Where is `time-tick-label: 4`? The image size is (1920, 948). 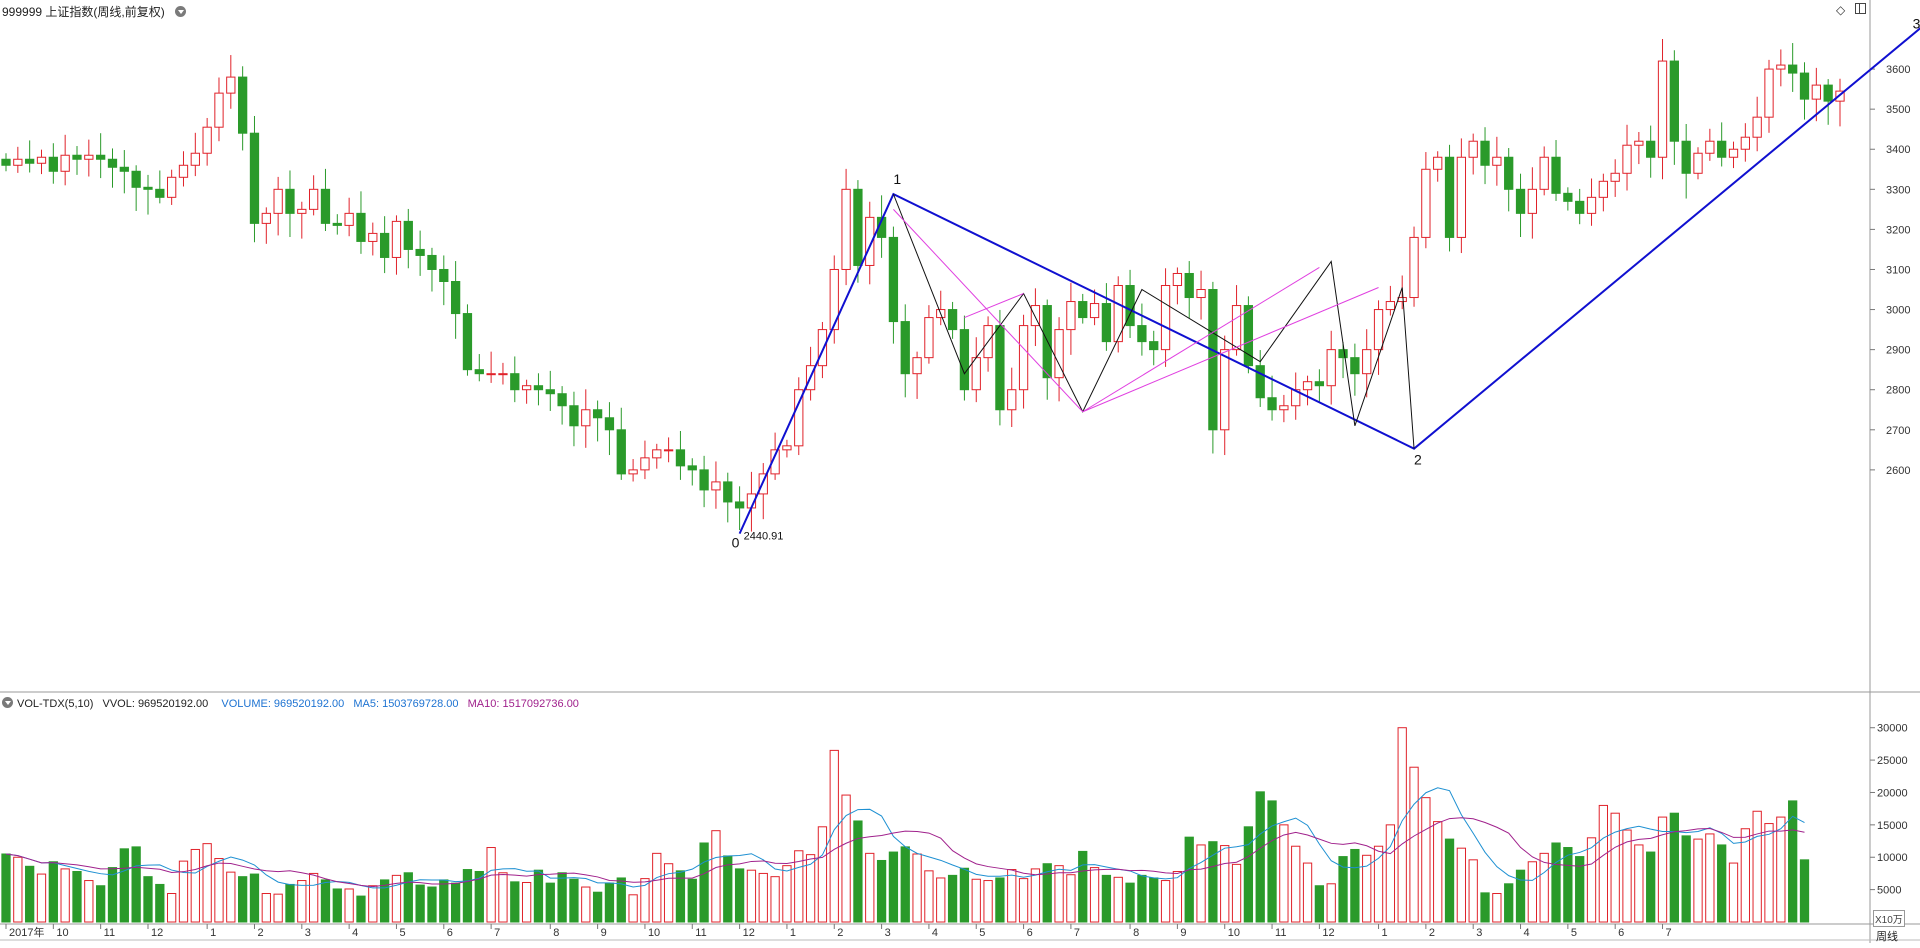
time-tick-label: 4 is located at coordinates (1527, 933).